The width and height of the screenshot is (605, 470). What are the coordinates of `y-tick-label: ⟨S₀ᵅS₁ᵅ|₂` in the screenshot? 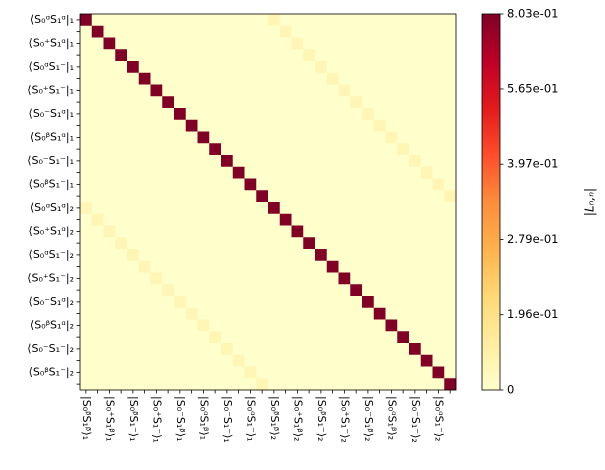 It's located at (52, 207).